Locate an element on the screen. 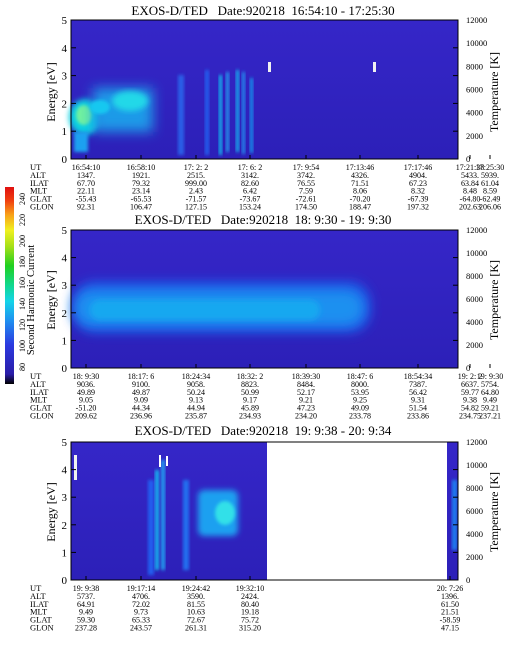  colorbar-tick-label: 160 is located at coordinates (22, 283).